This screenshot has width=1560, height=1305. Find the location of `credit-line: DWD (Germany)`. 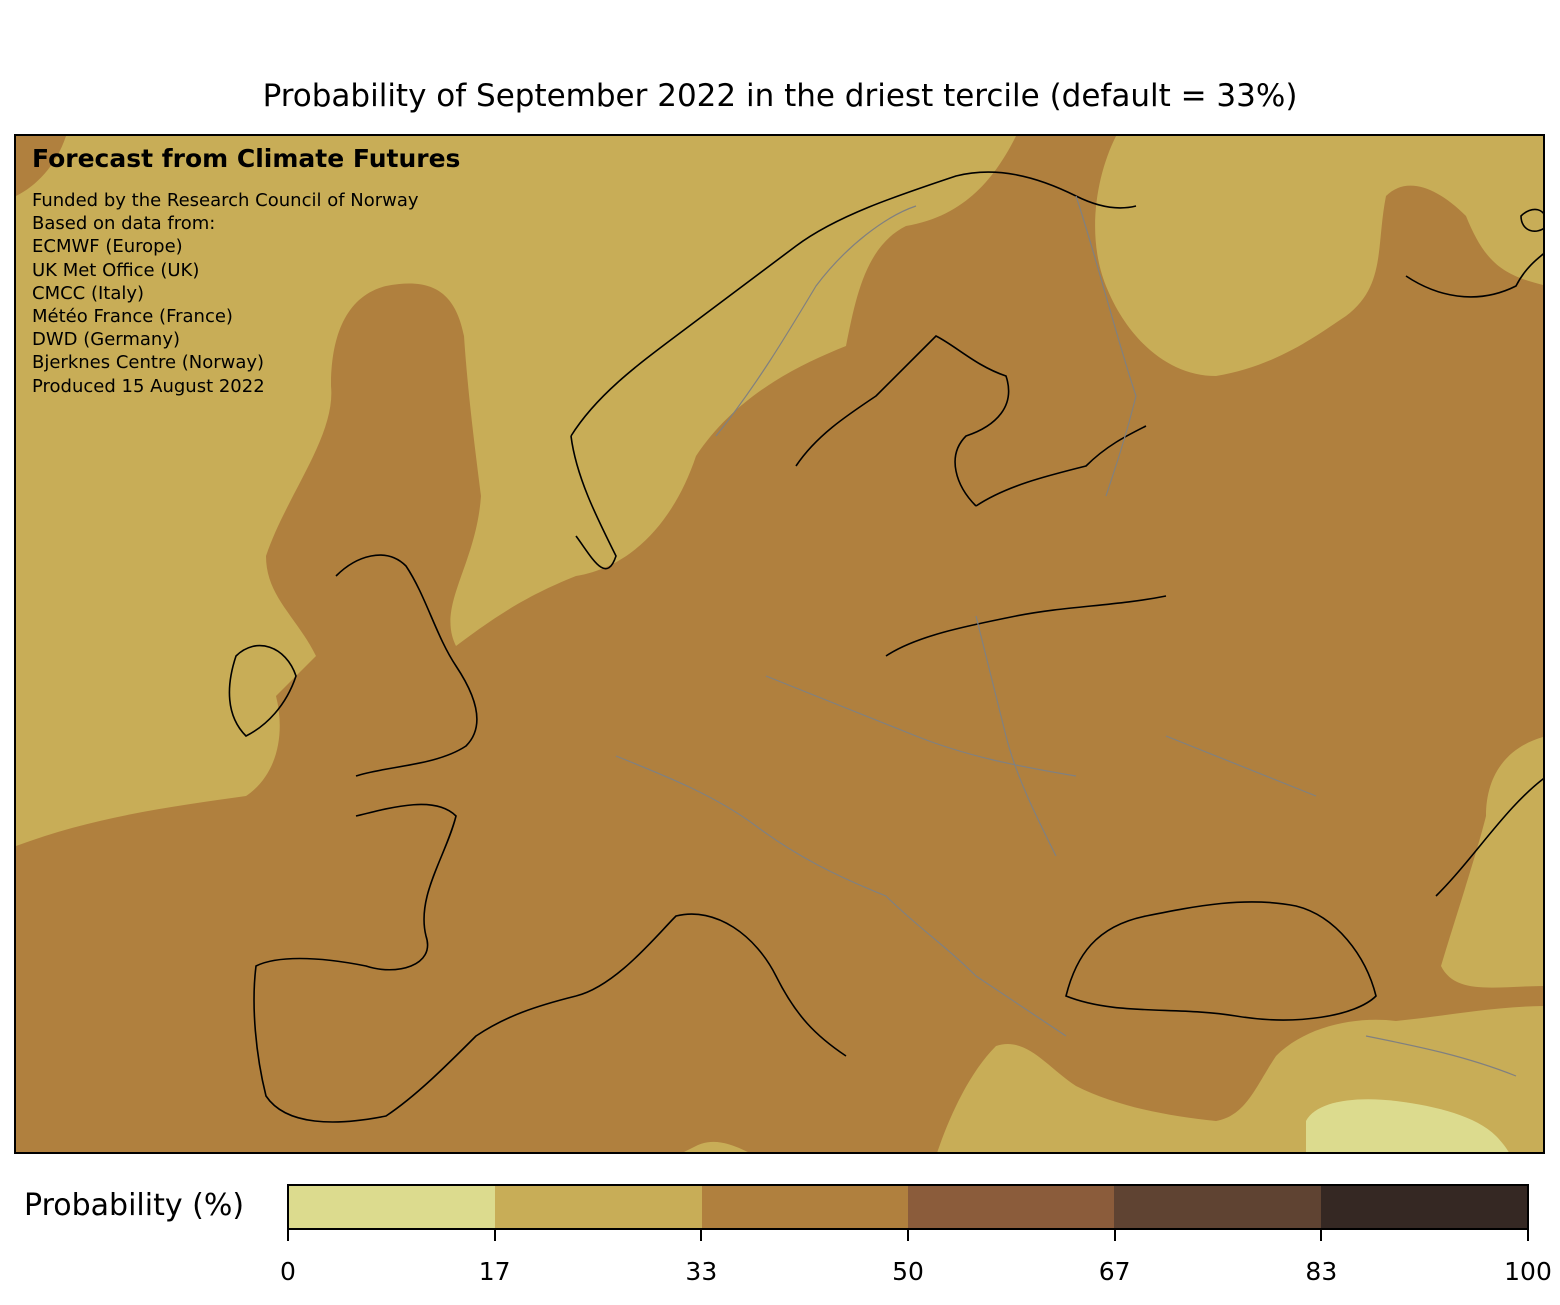

credit-line: DWD (Germany) is located at coordinates (106, 340).